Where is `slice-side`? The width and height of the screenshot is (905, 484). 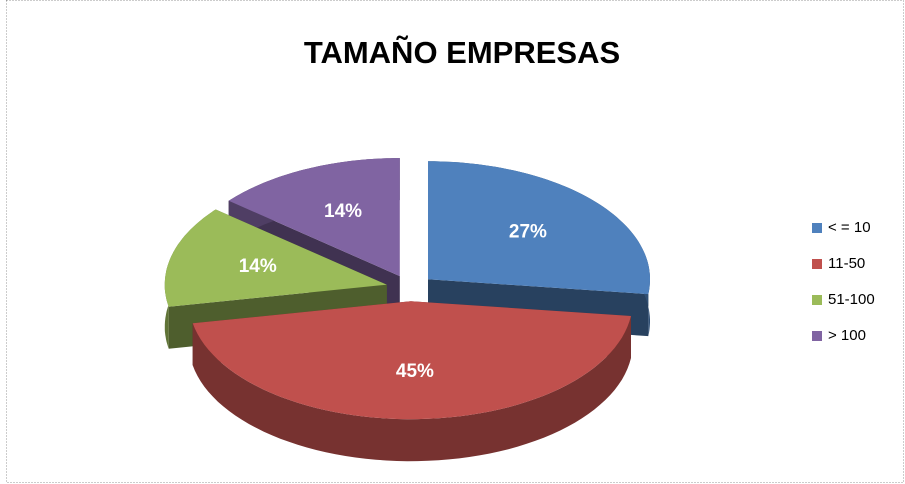 slice-side is located at coordinates (411, 389).